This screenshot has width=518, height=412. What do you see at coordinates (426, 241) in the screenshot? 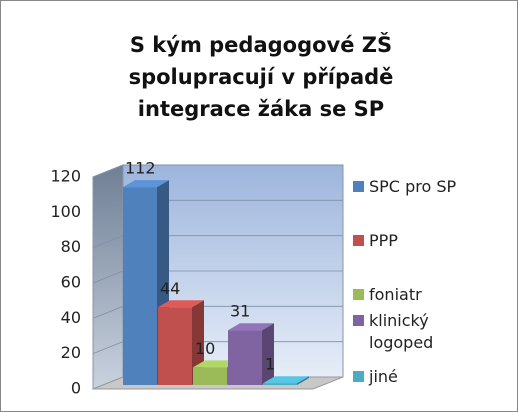
I see `legend-item: PPP` at bounding box center [426, 241].